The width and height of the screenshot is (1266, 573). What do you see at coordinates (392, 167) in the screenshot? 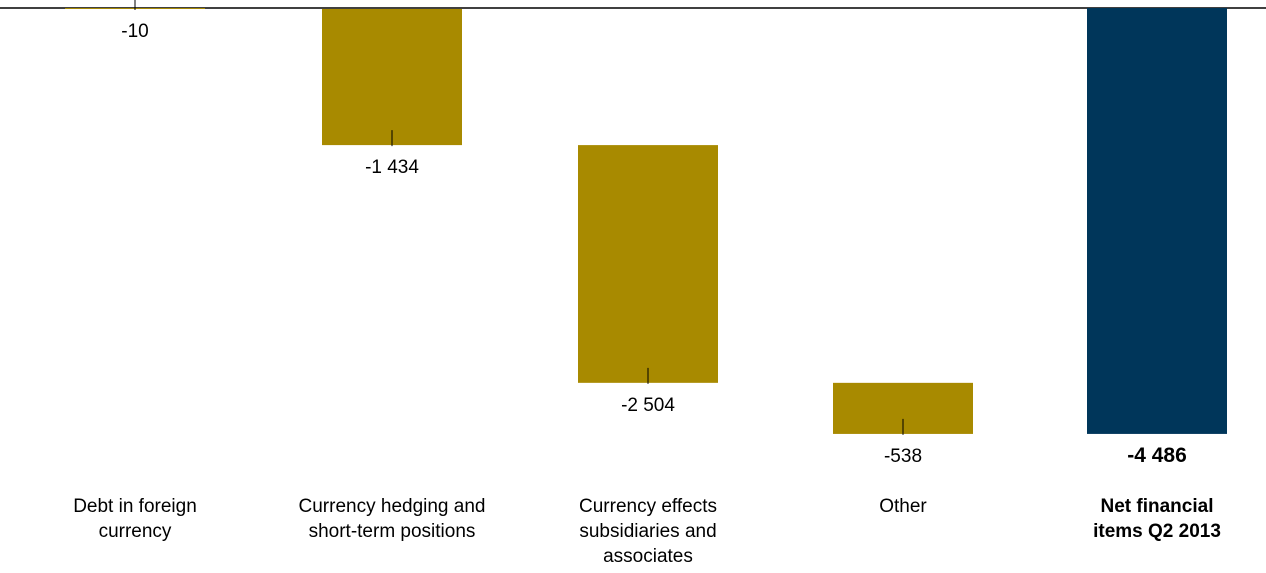
I see `value-label-2: -1 434` at bounding box center [392, 167].